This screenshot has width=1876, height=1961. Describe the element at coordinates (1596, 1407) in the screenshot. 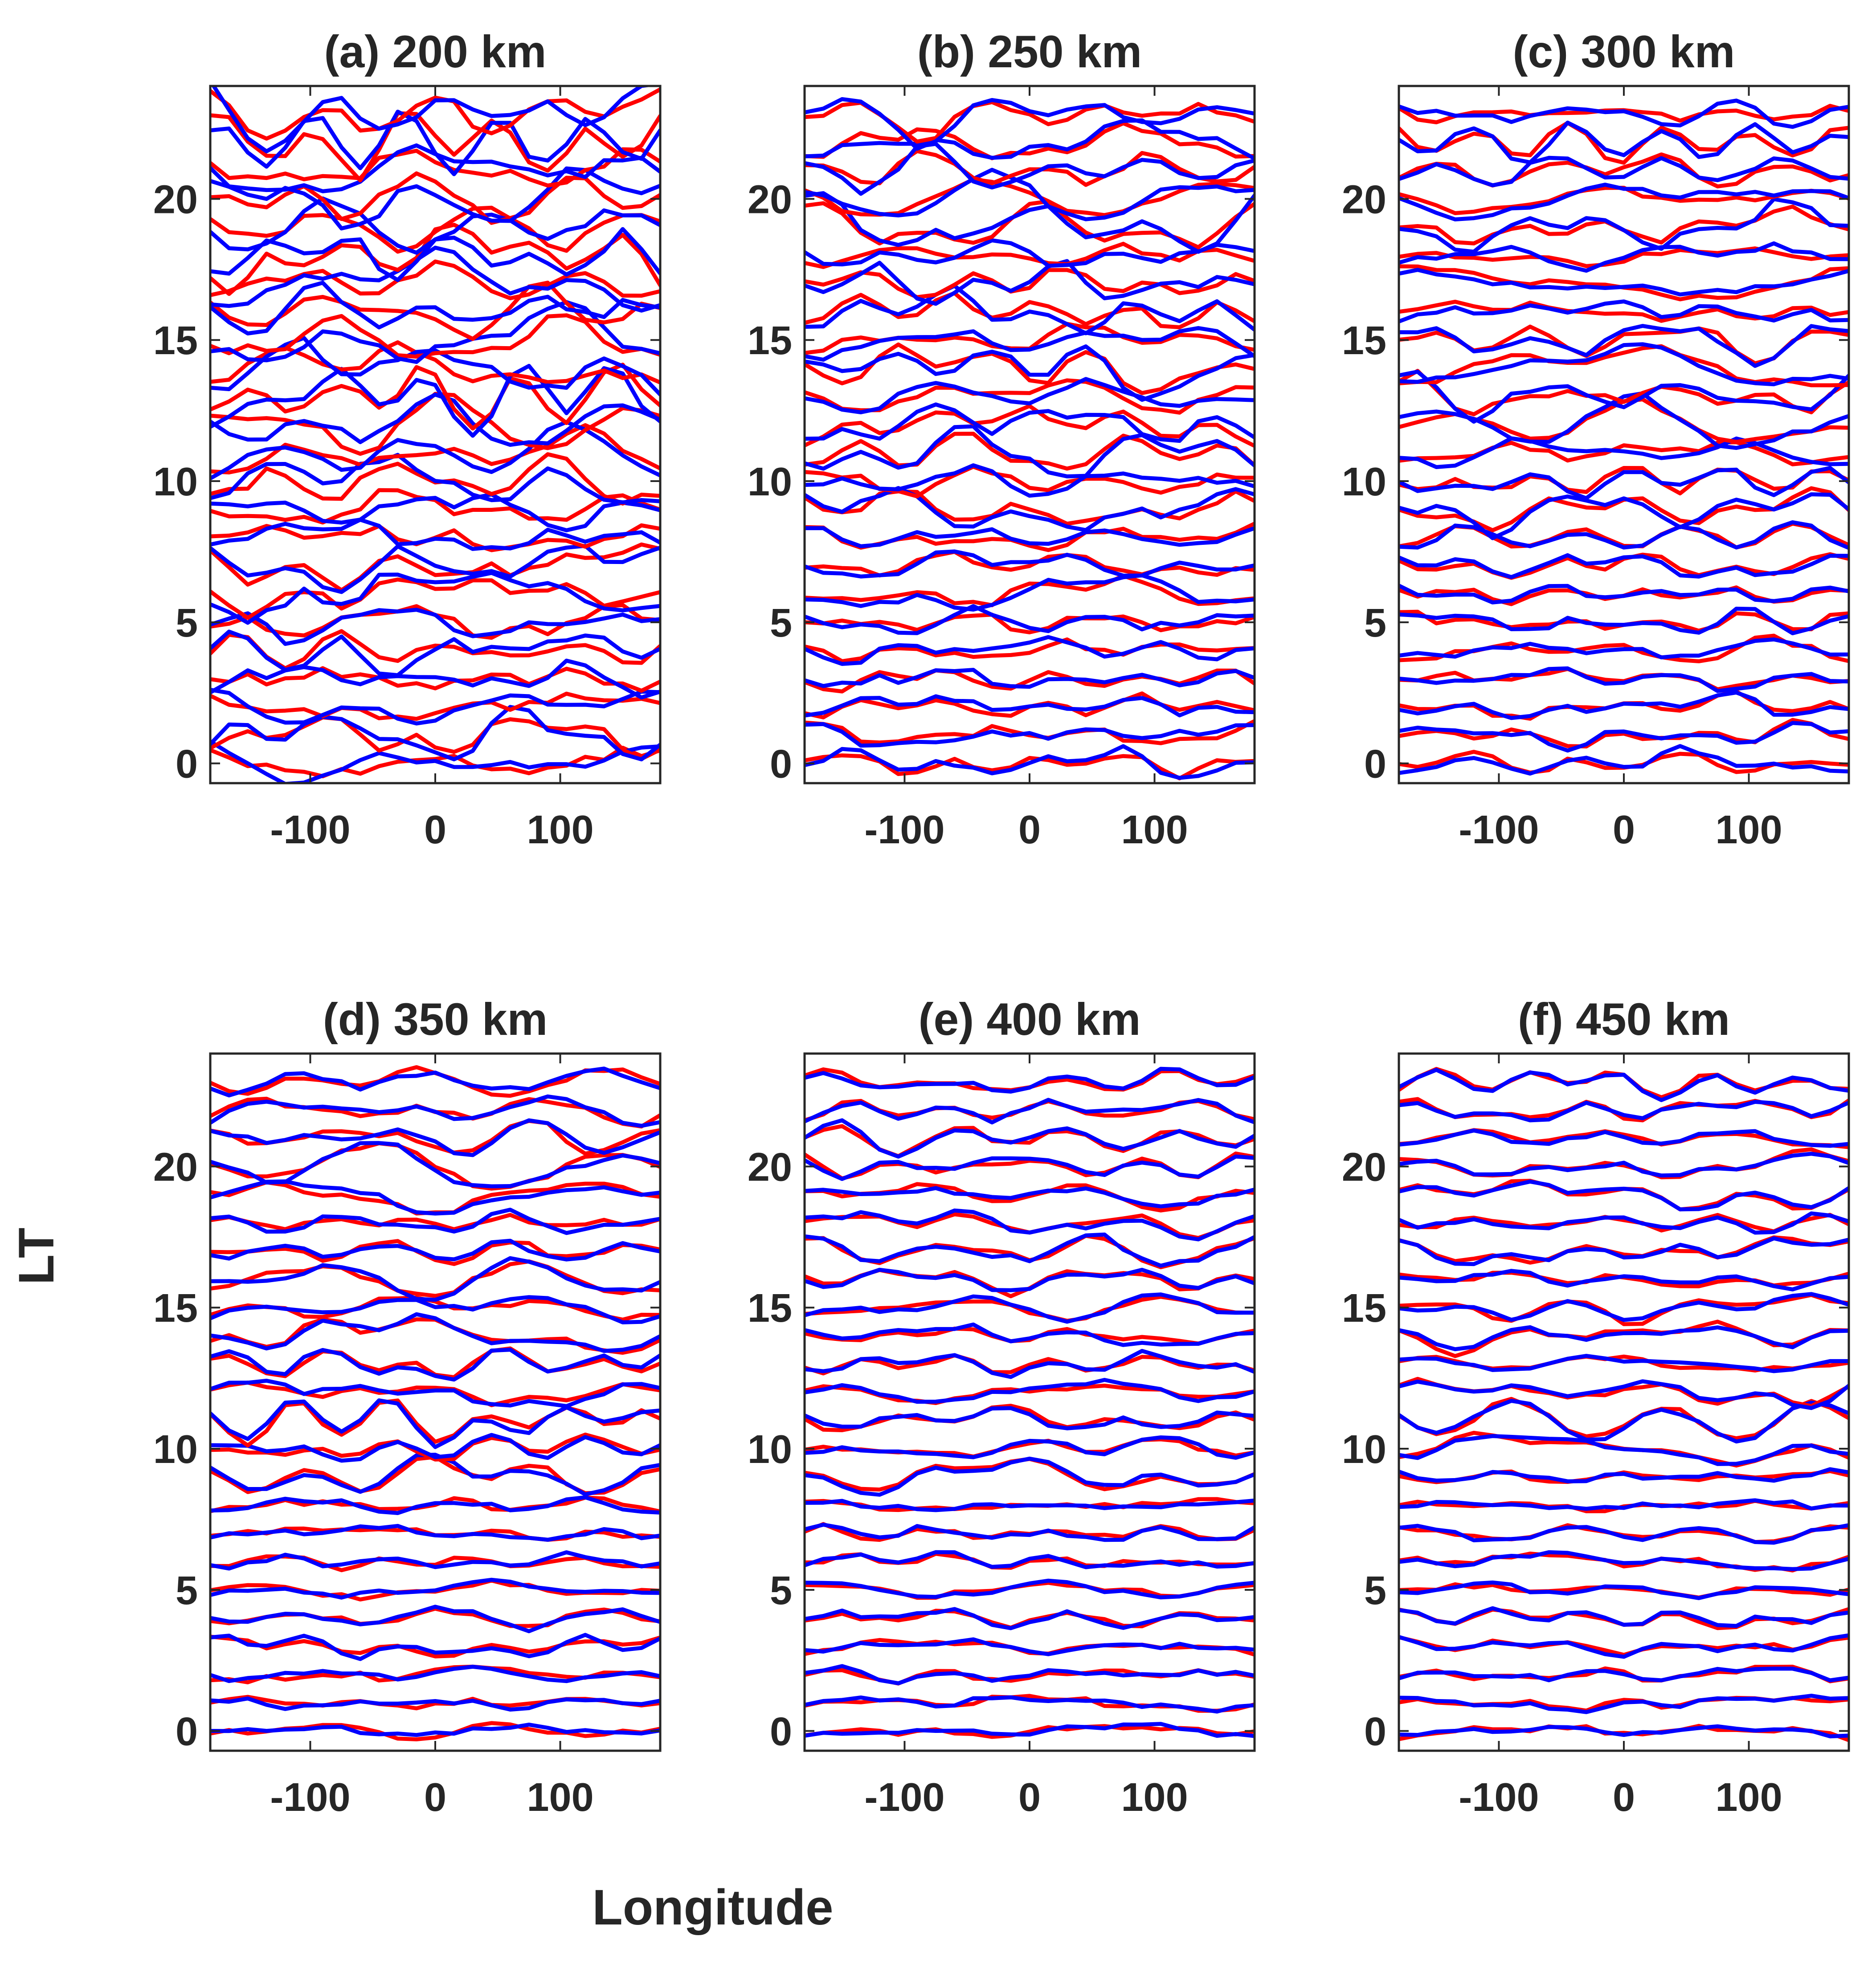

I see `panel-6: (f) 450 km -100 0 100 0 5 10 15 20` at that location.